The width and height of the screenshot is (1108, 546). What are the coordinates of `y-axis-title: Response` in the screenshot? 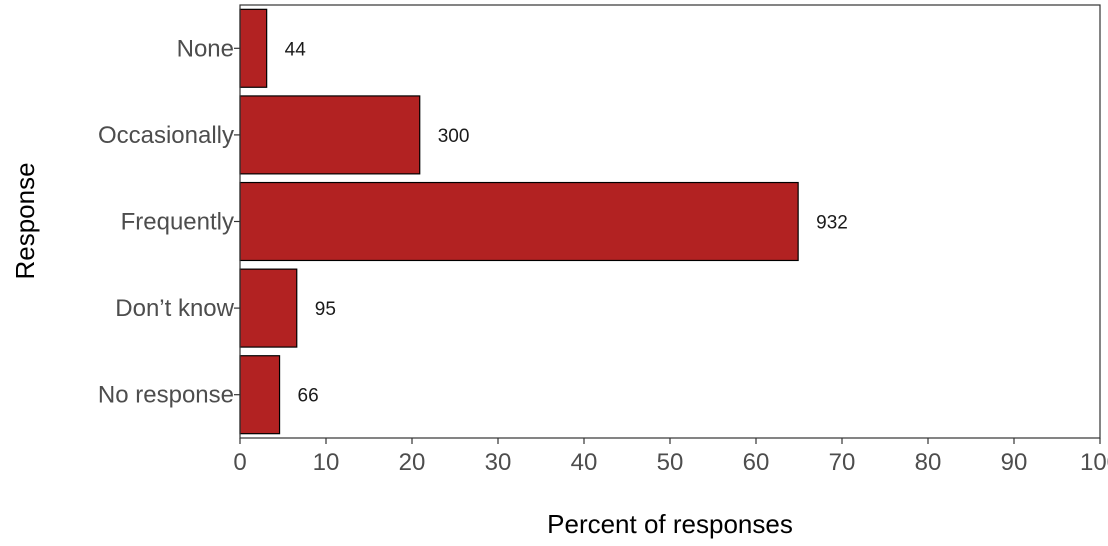 It's located at (25, 220).